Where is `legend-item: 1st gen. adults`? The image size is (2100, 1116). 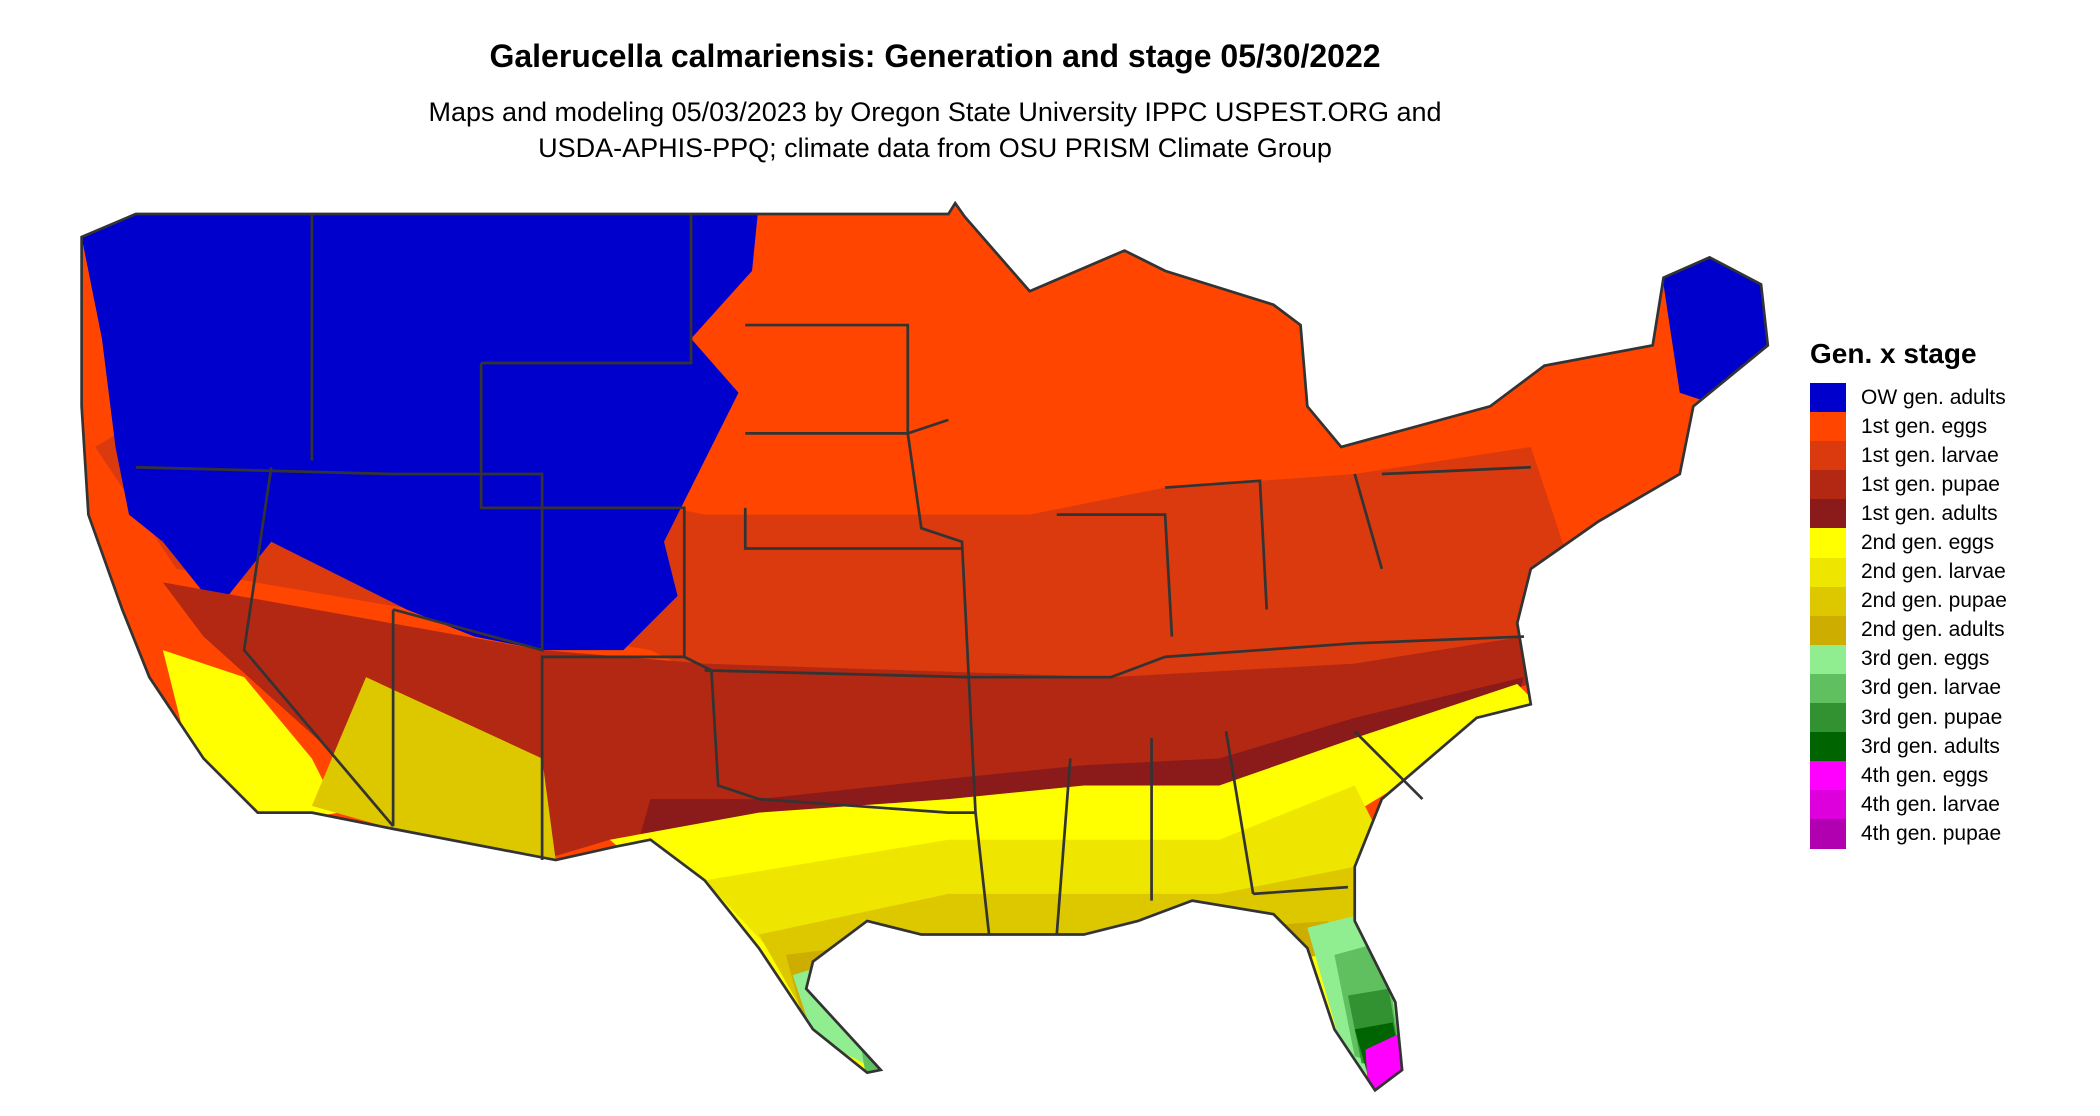
legend-item: 1st gen. adults is located at coordinates (1908, 514).